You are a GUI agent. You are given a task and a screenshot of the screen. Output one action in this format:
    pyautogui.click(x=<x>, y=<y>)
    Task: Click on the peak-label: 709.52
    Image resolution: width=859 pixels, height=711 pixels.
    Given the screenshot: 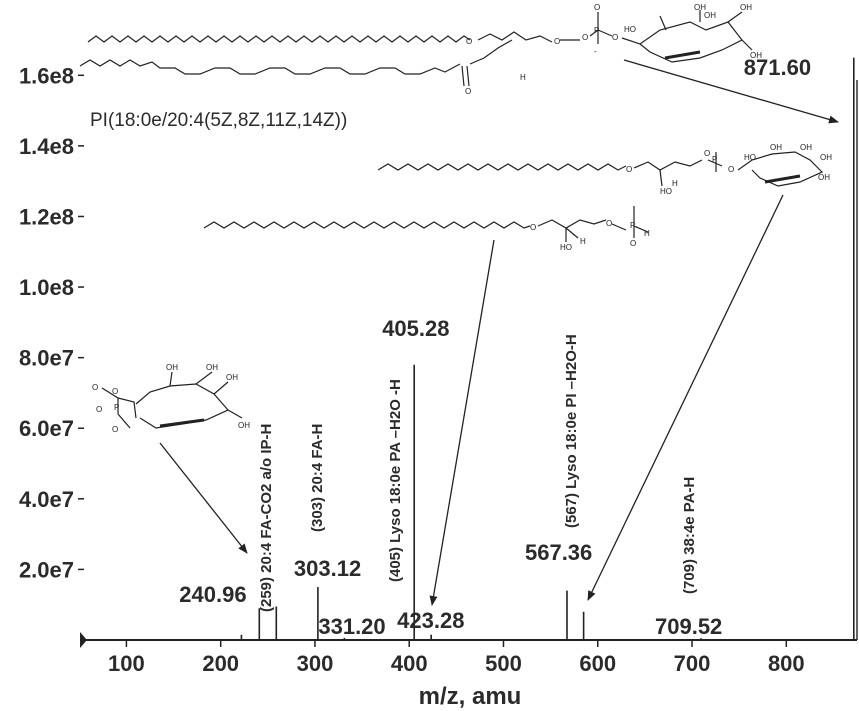 What is the action you would take?
    pyautogui.click(x=688, y=626)
    